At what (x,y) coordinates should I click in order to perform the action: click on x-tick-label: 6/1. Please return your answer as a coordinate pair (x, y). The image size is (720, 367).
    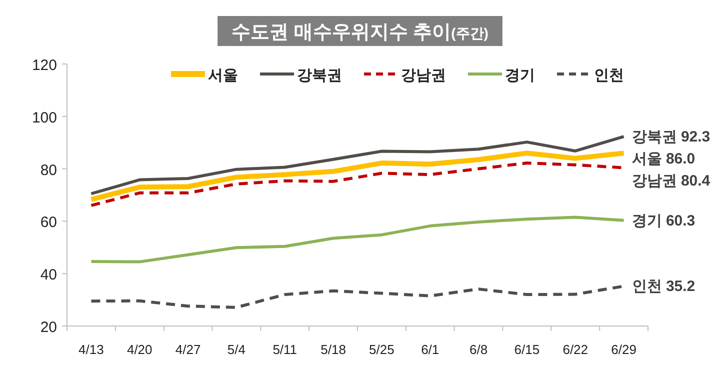
    Looking at the image, I should click on (430, 349).